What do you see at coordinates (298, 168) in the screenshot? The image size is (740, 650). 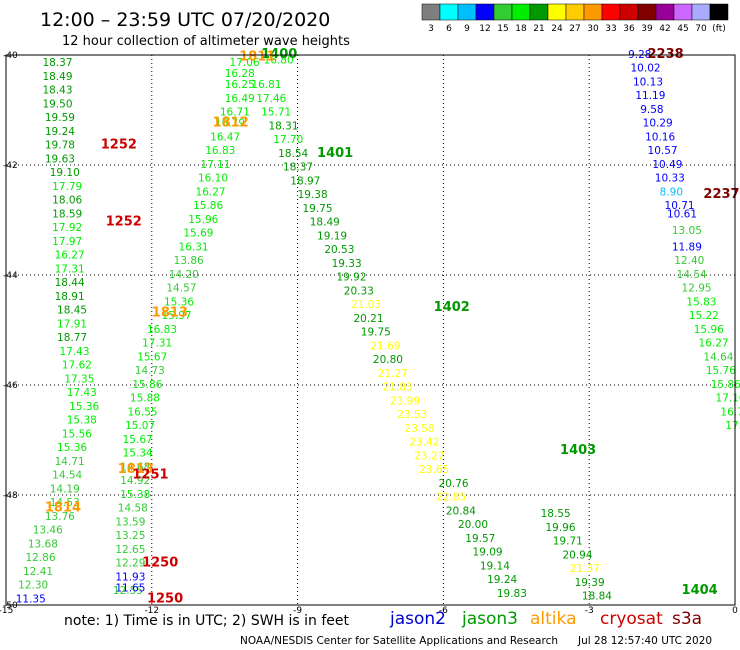 I see `swh-value: 18.37` at bounding box center [298, 168].